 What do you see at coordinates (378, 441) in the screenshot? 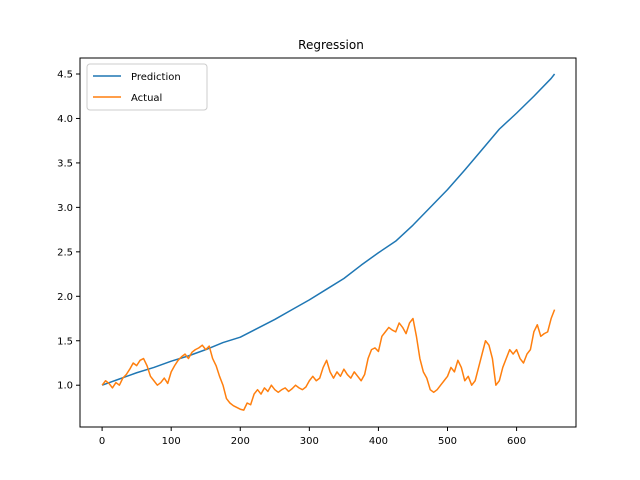
I see `x-tick-label: 400` at bounding box center [378, 441].